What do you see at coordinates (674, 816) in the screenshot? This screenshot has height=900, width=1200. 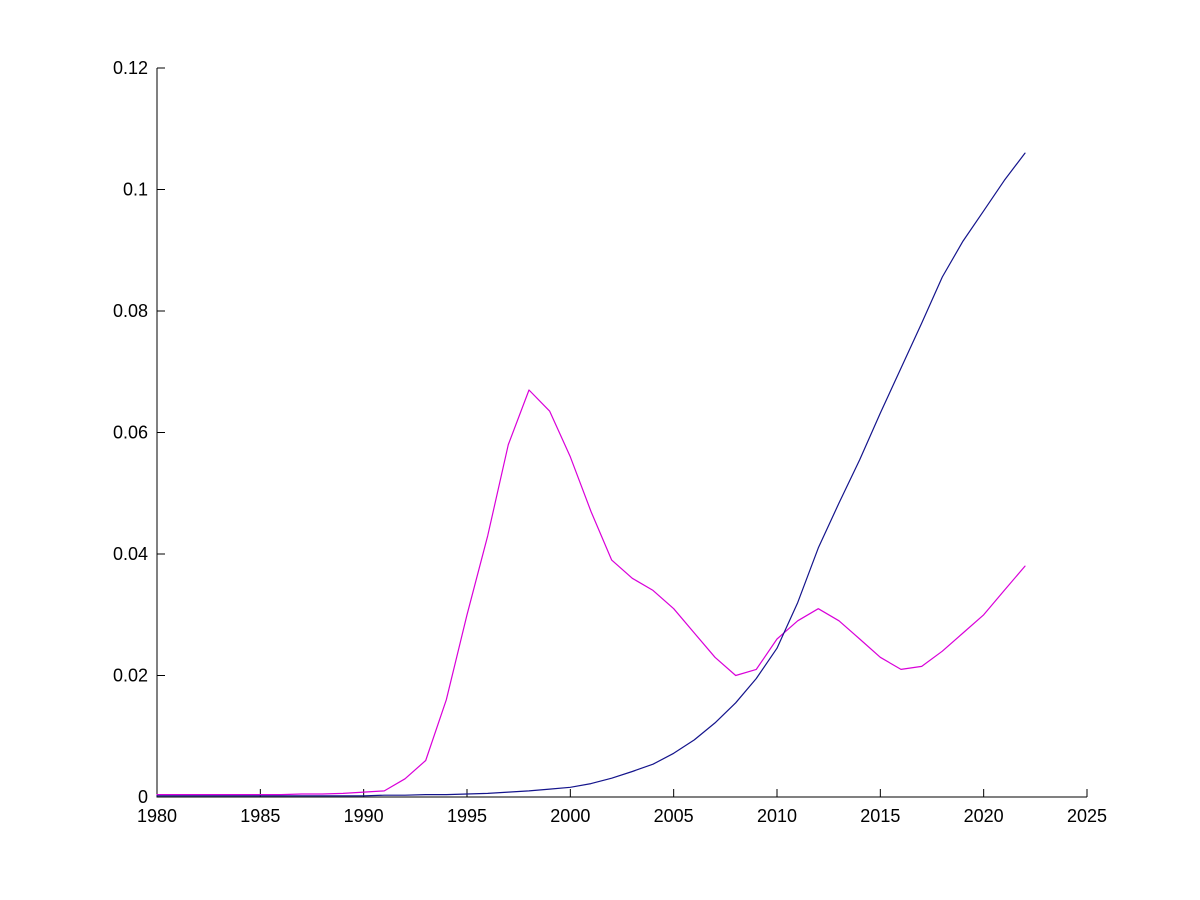 I see `x-tick-label: 2005` at bounding box center [674, 816].